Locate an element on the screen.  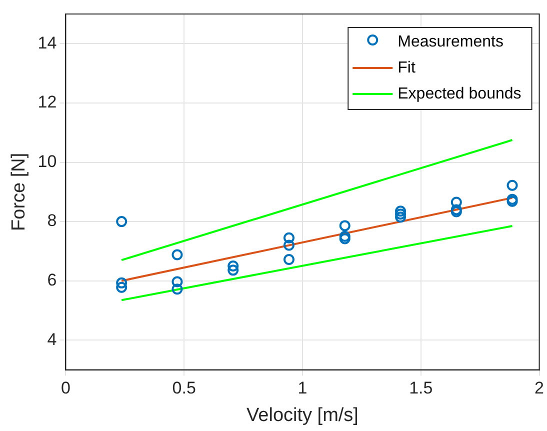
y-tick-label: 14 is located at coordinates (47, 42).